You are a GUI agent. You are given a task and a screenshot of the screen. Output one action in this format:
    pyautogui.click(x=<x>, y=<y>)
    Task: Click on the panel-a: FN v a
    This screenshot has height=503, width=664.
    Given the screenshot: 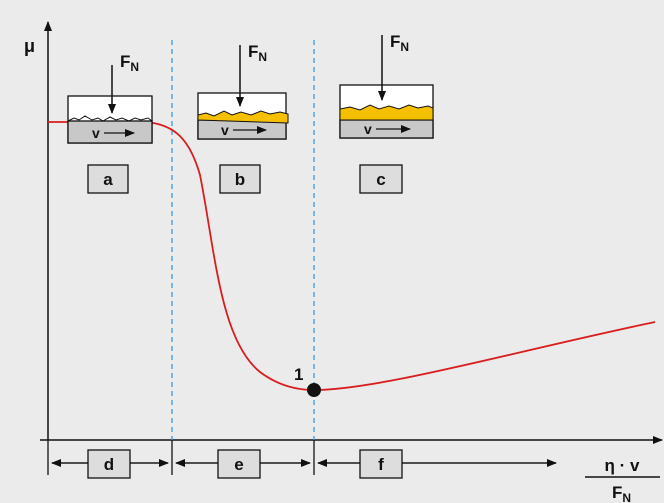 What is the action you would take?
    pyautogui.click(x=110, y=123)
    